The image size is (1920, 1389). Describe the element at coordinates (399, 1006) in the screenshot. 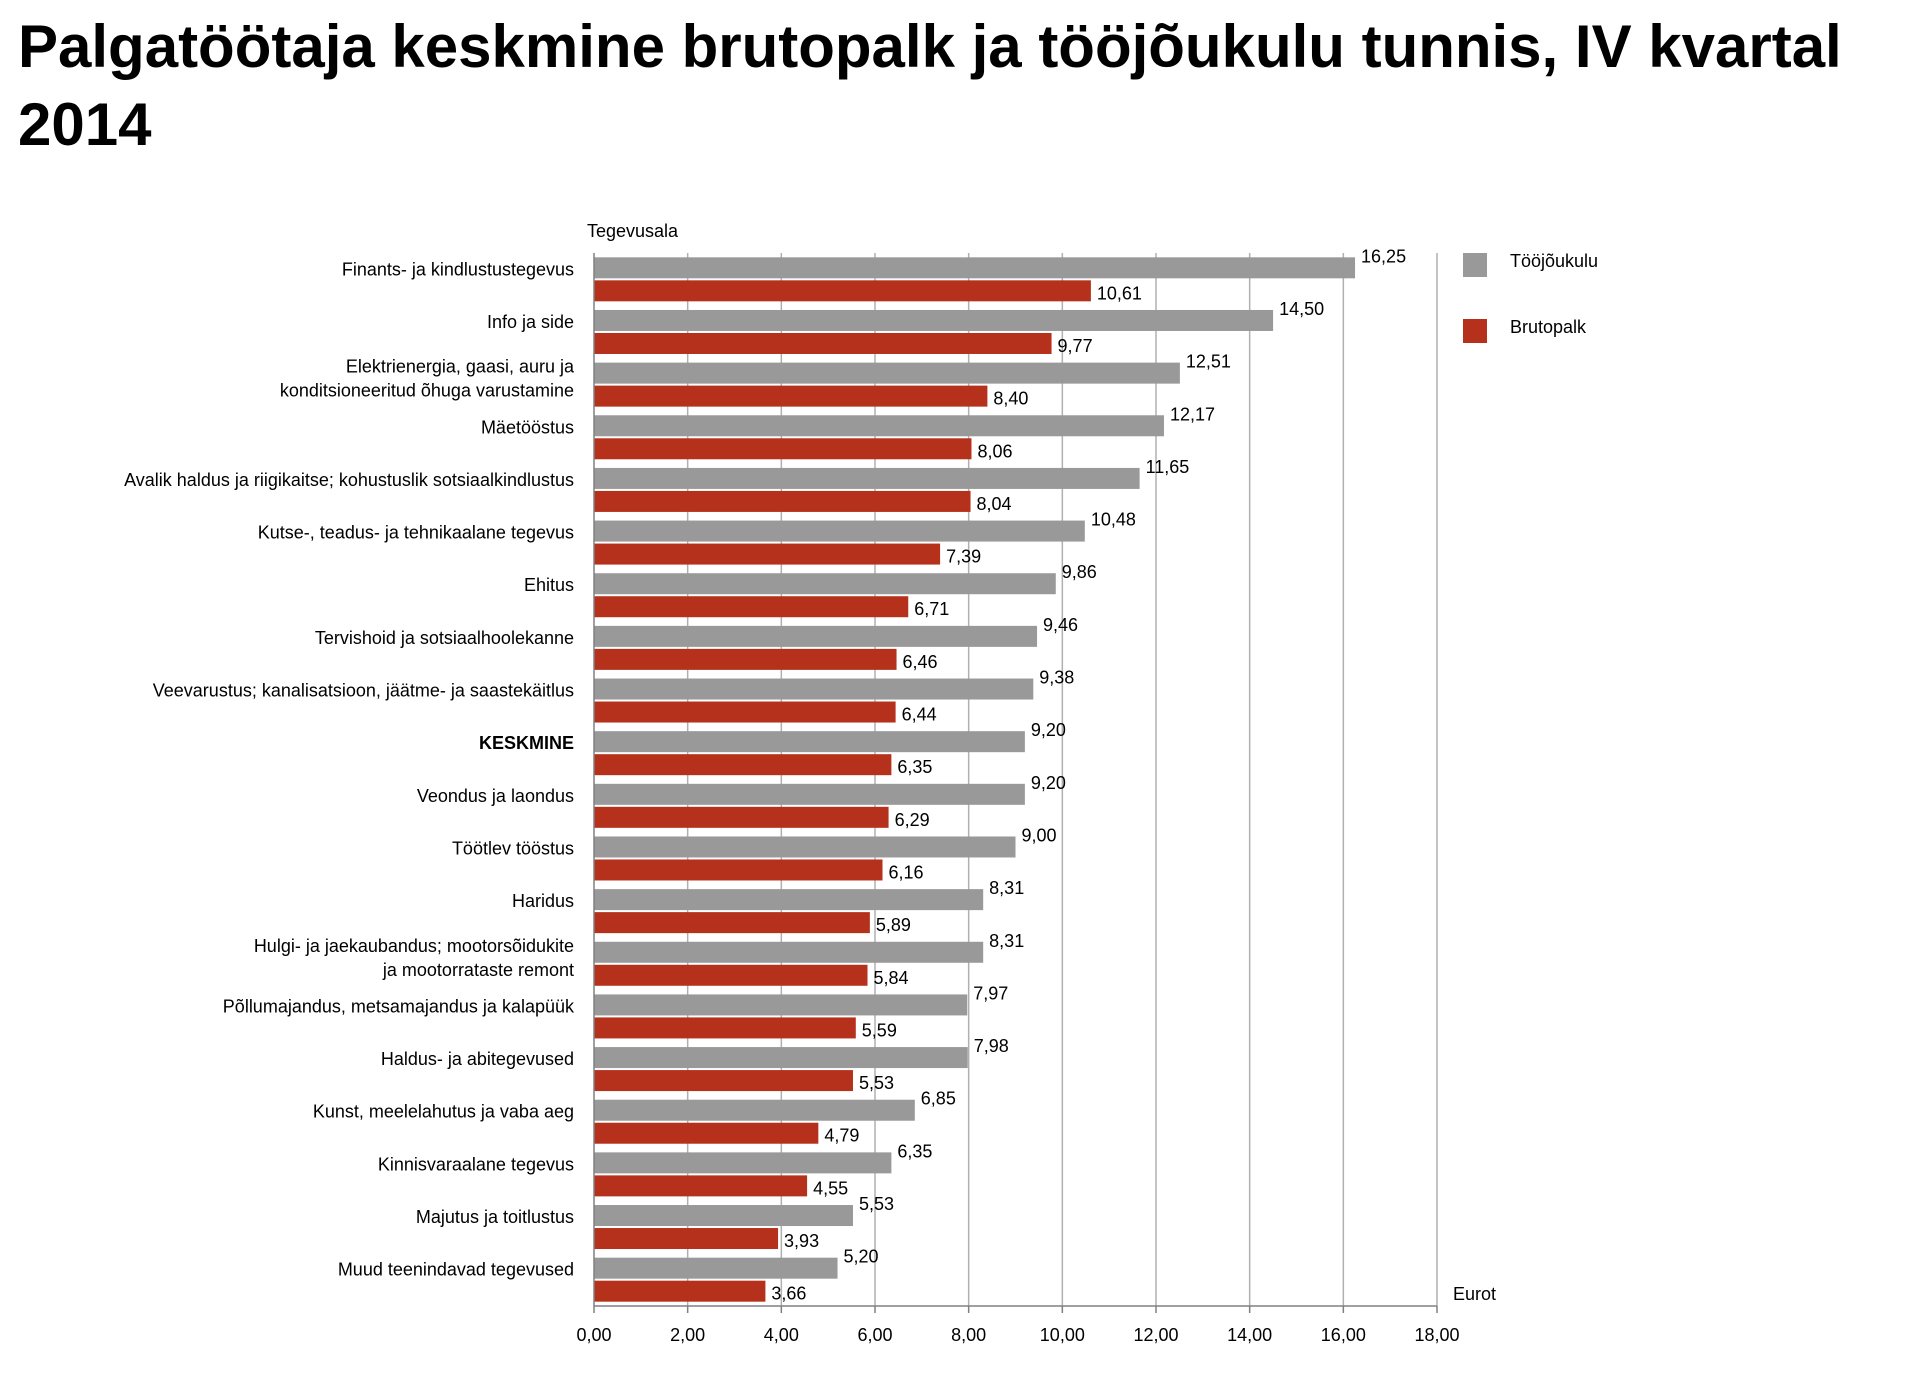

I see `category-label: Põllumajandus, metsamajandus ja kalapüük` at that location.